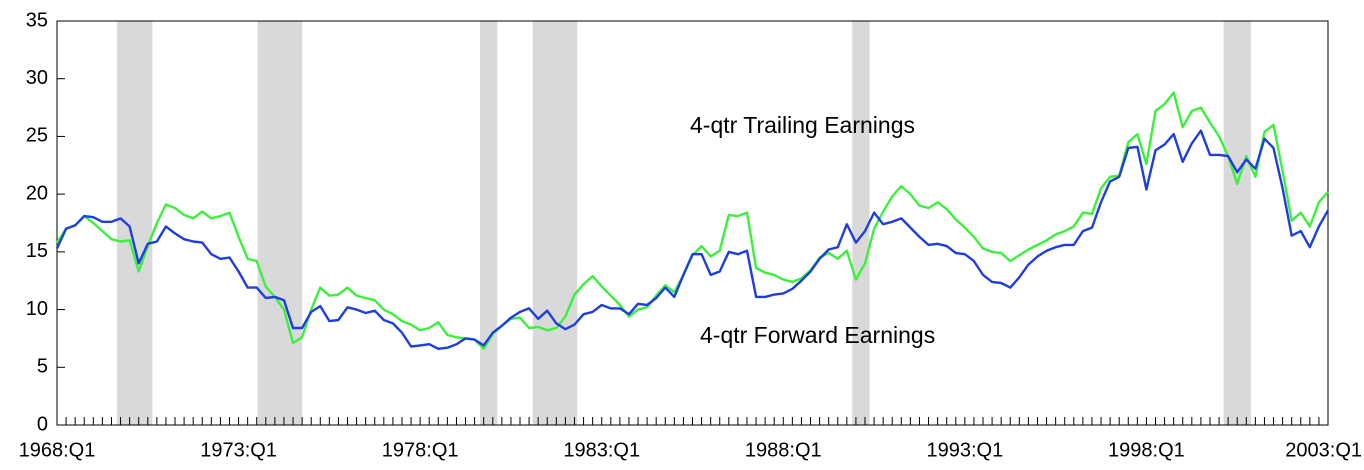 Image resolution: width=1364 pixels, height=470 pixels. I want to click on y-tick-label: 10, so click(37, 309).